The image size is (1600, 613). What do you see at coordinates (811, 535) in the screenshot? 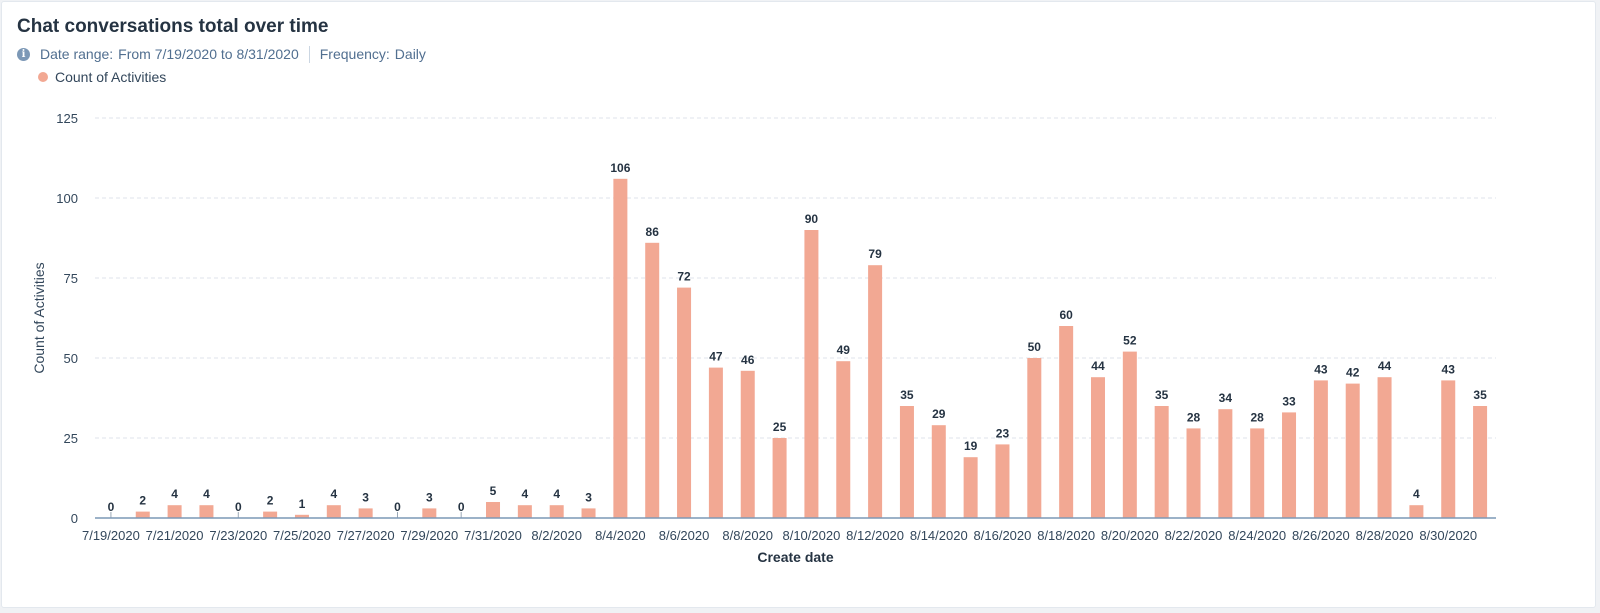
I see `x-tick-label: 8/10/2020` at bounding box center [811, 535].